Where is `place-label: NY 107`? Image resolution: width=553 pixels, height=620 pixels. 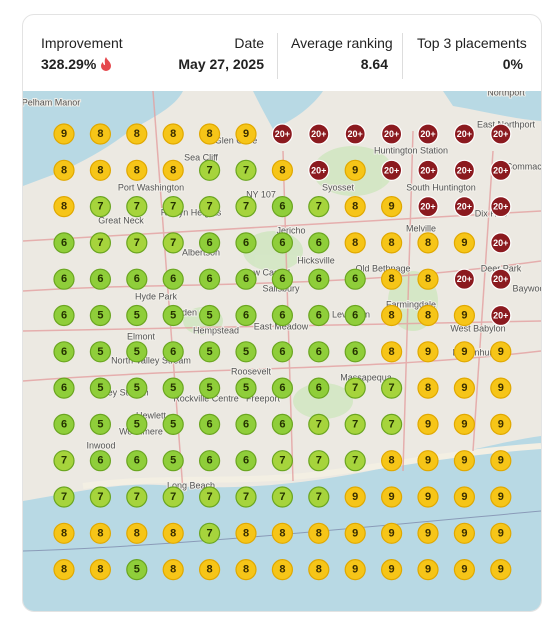 place-label: NY 107 is located at coordinates (261, 194).